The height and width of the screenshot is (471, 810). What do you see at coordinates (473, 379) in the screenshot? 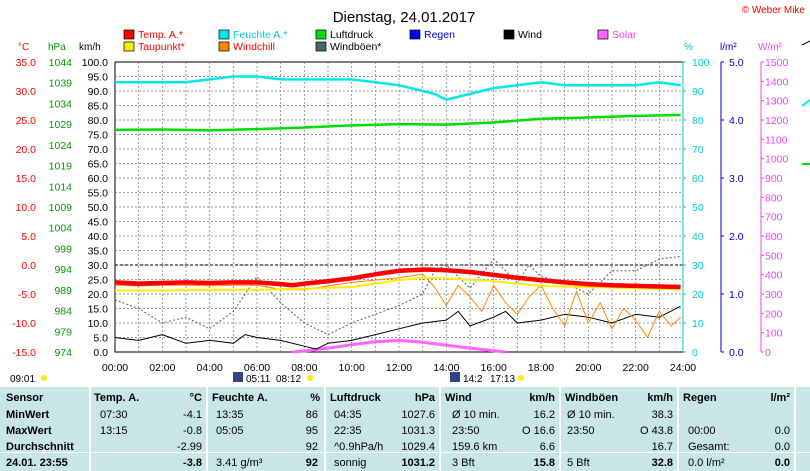
I see `time-mark: 14:2` at bounding box center [473, 379].